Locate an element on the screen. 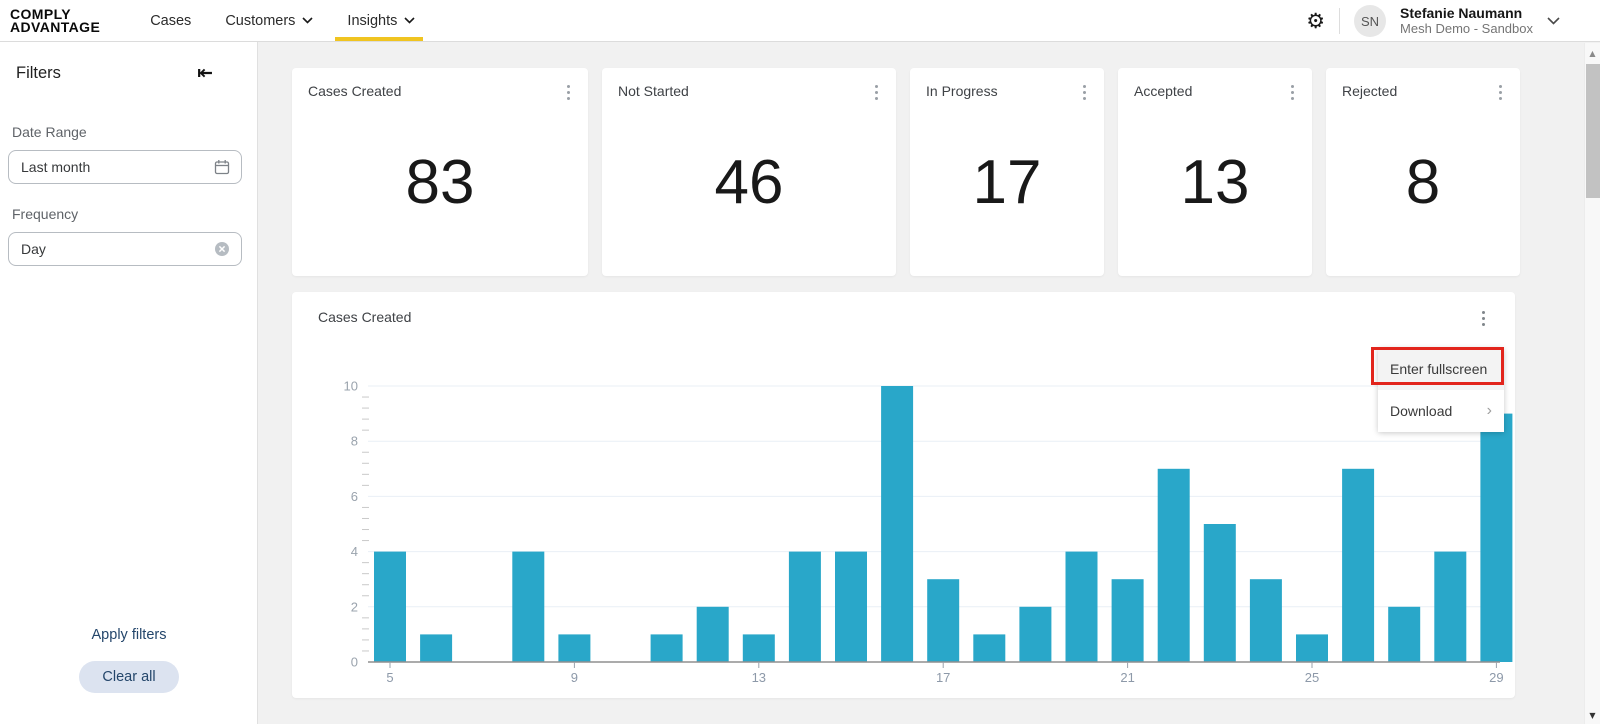  x-tick-label: 21 is located at coordinates (1127, 677).